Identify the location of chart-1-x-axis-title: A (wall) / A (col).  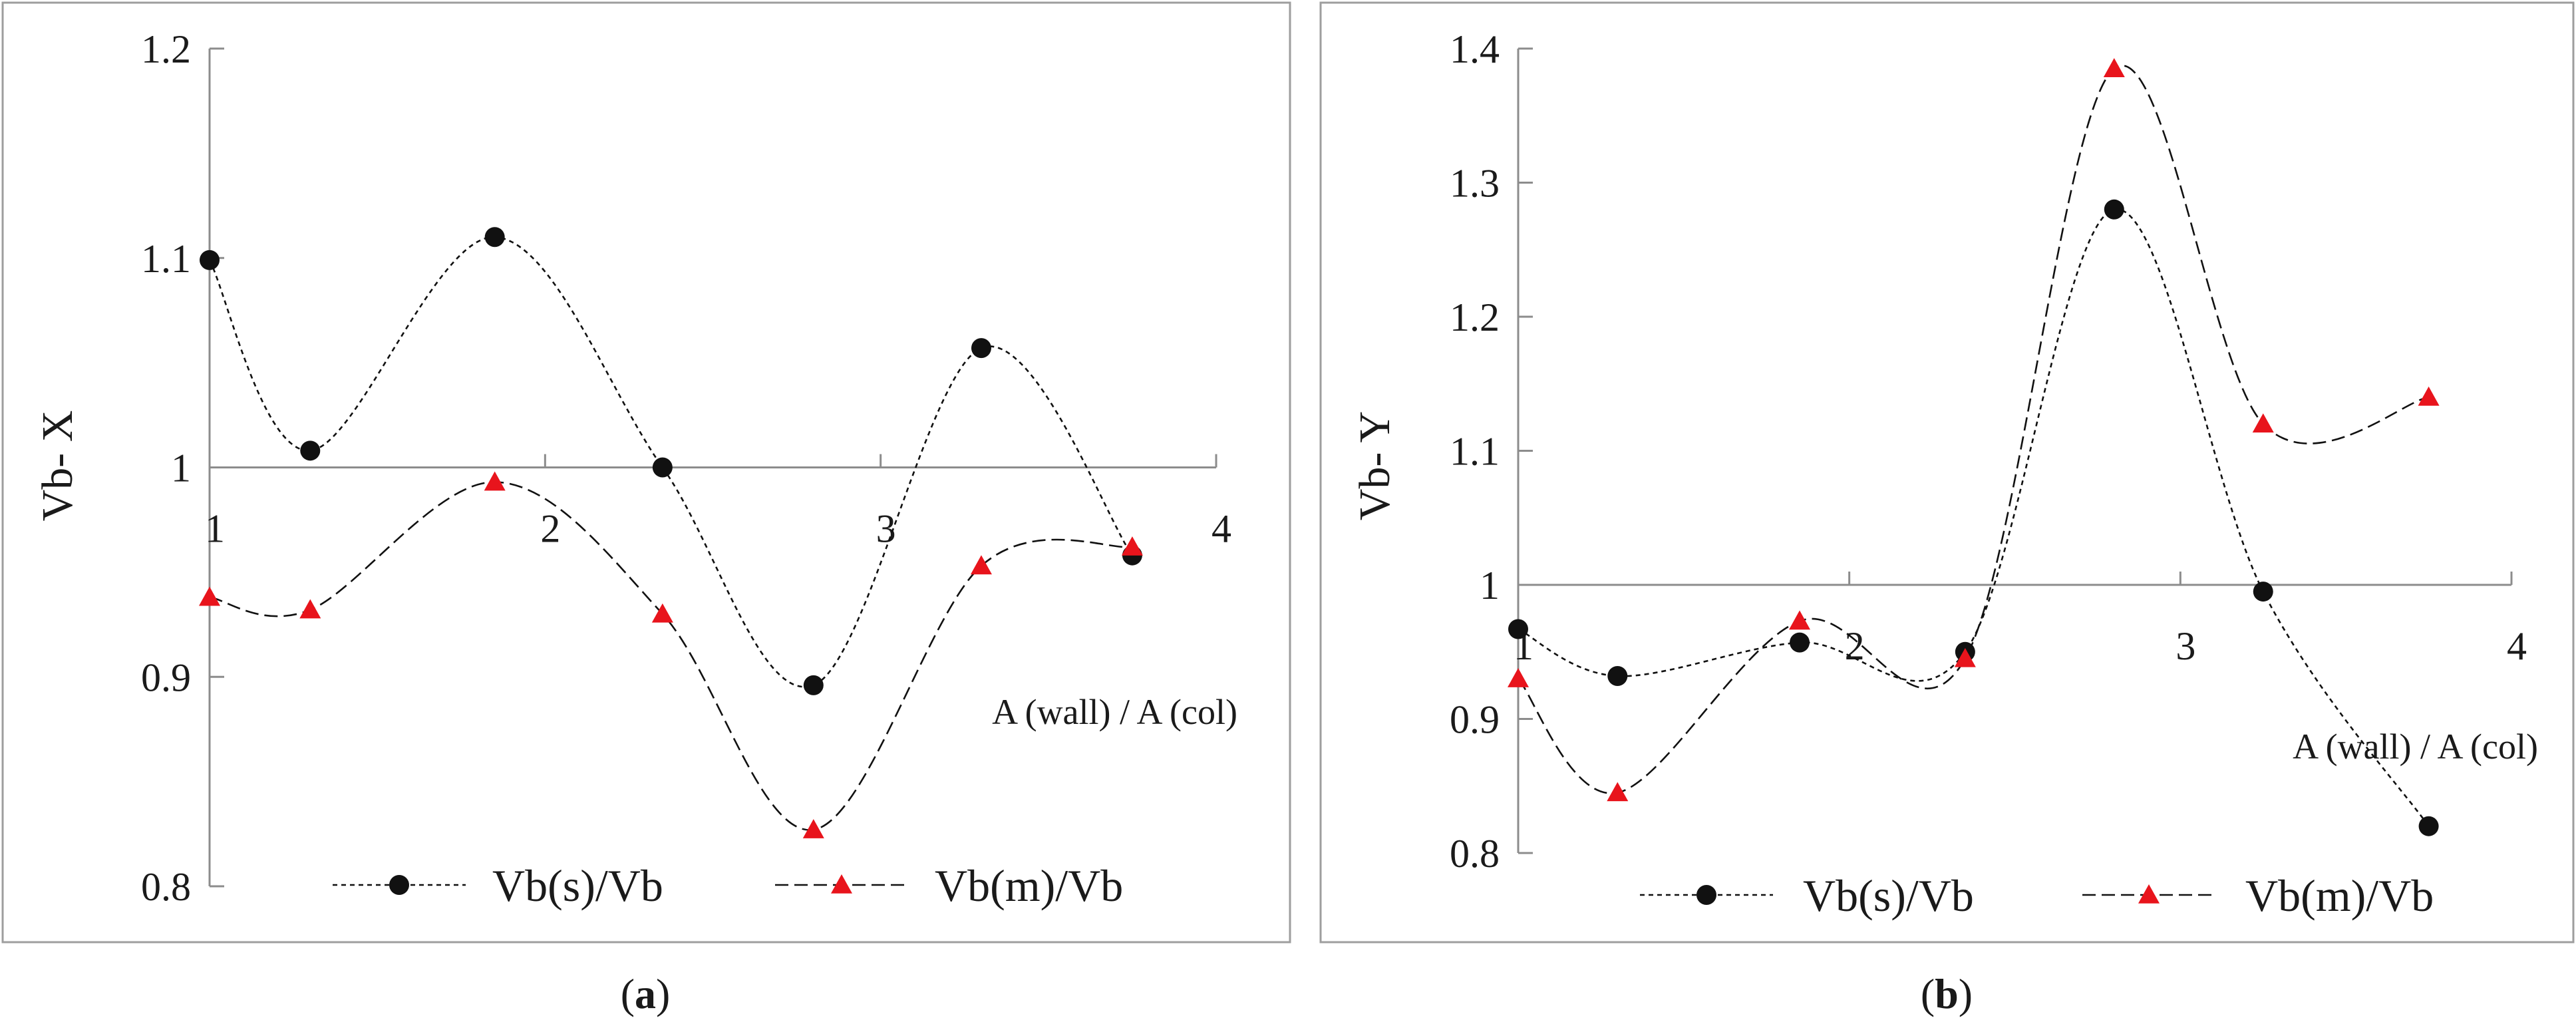
(2415, 747).